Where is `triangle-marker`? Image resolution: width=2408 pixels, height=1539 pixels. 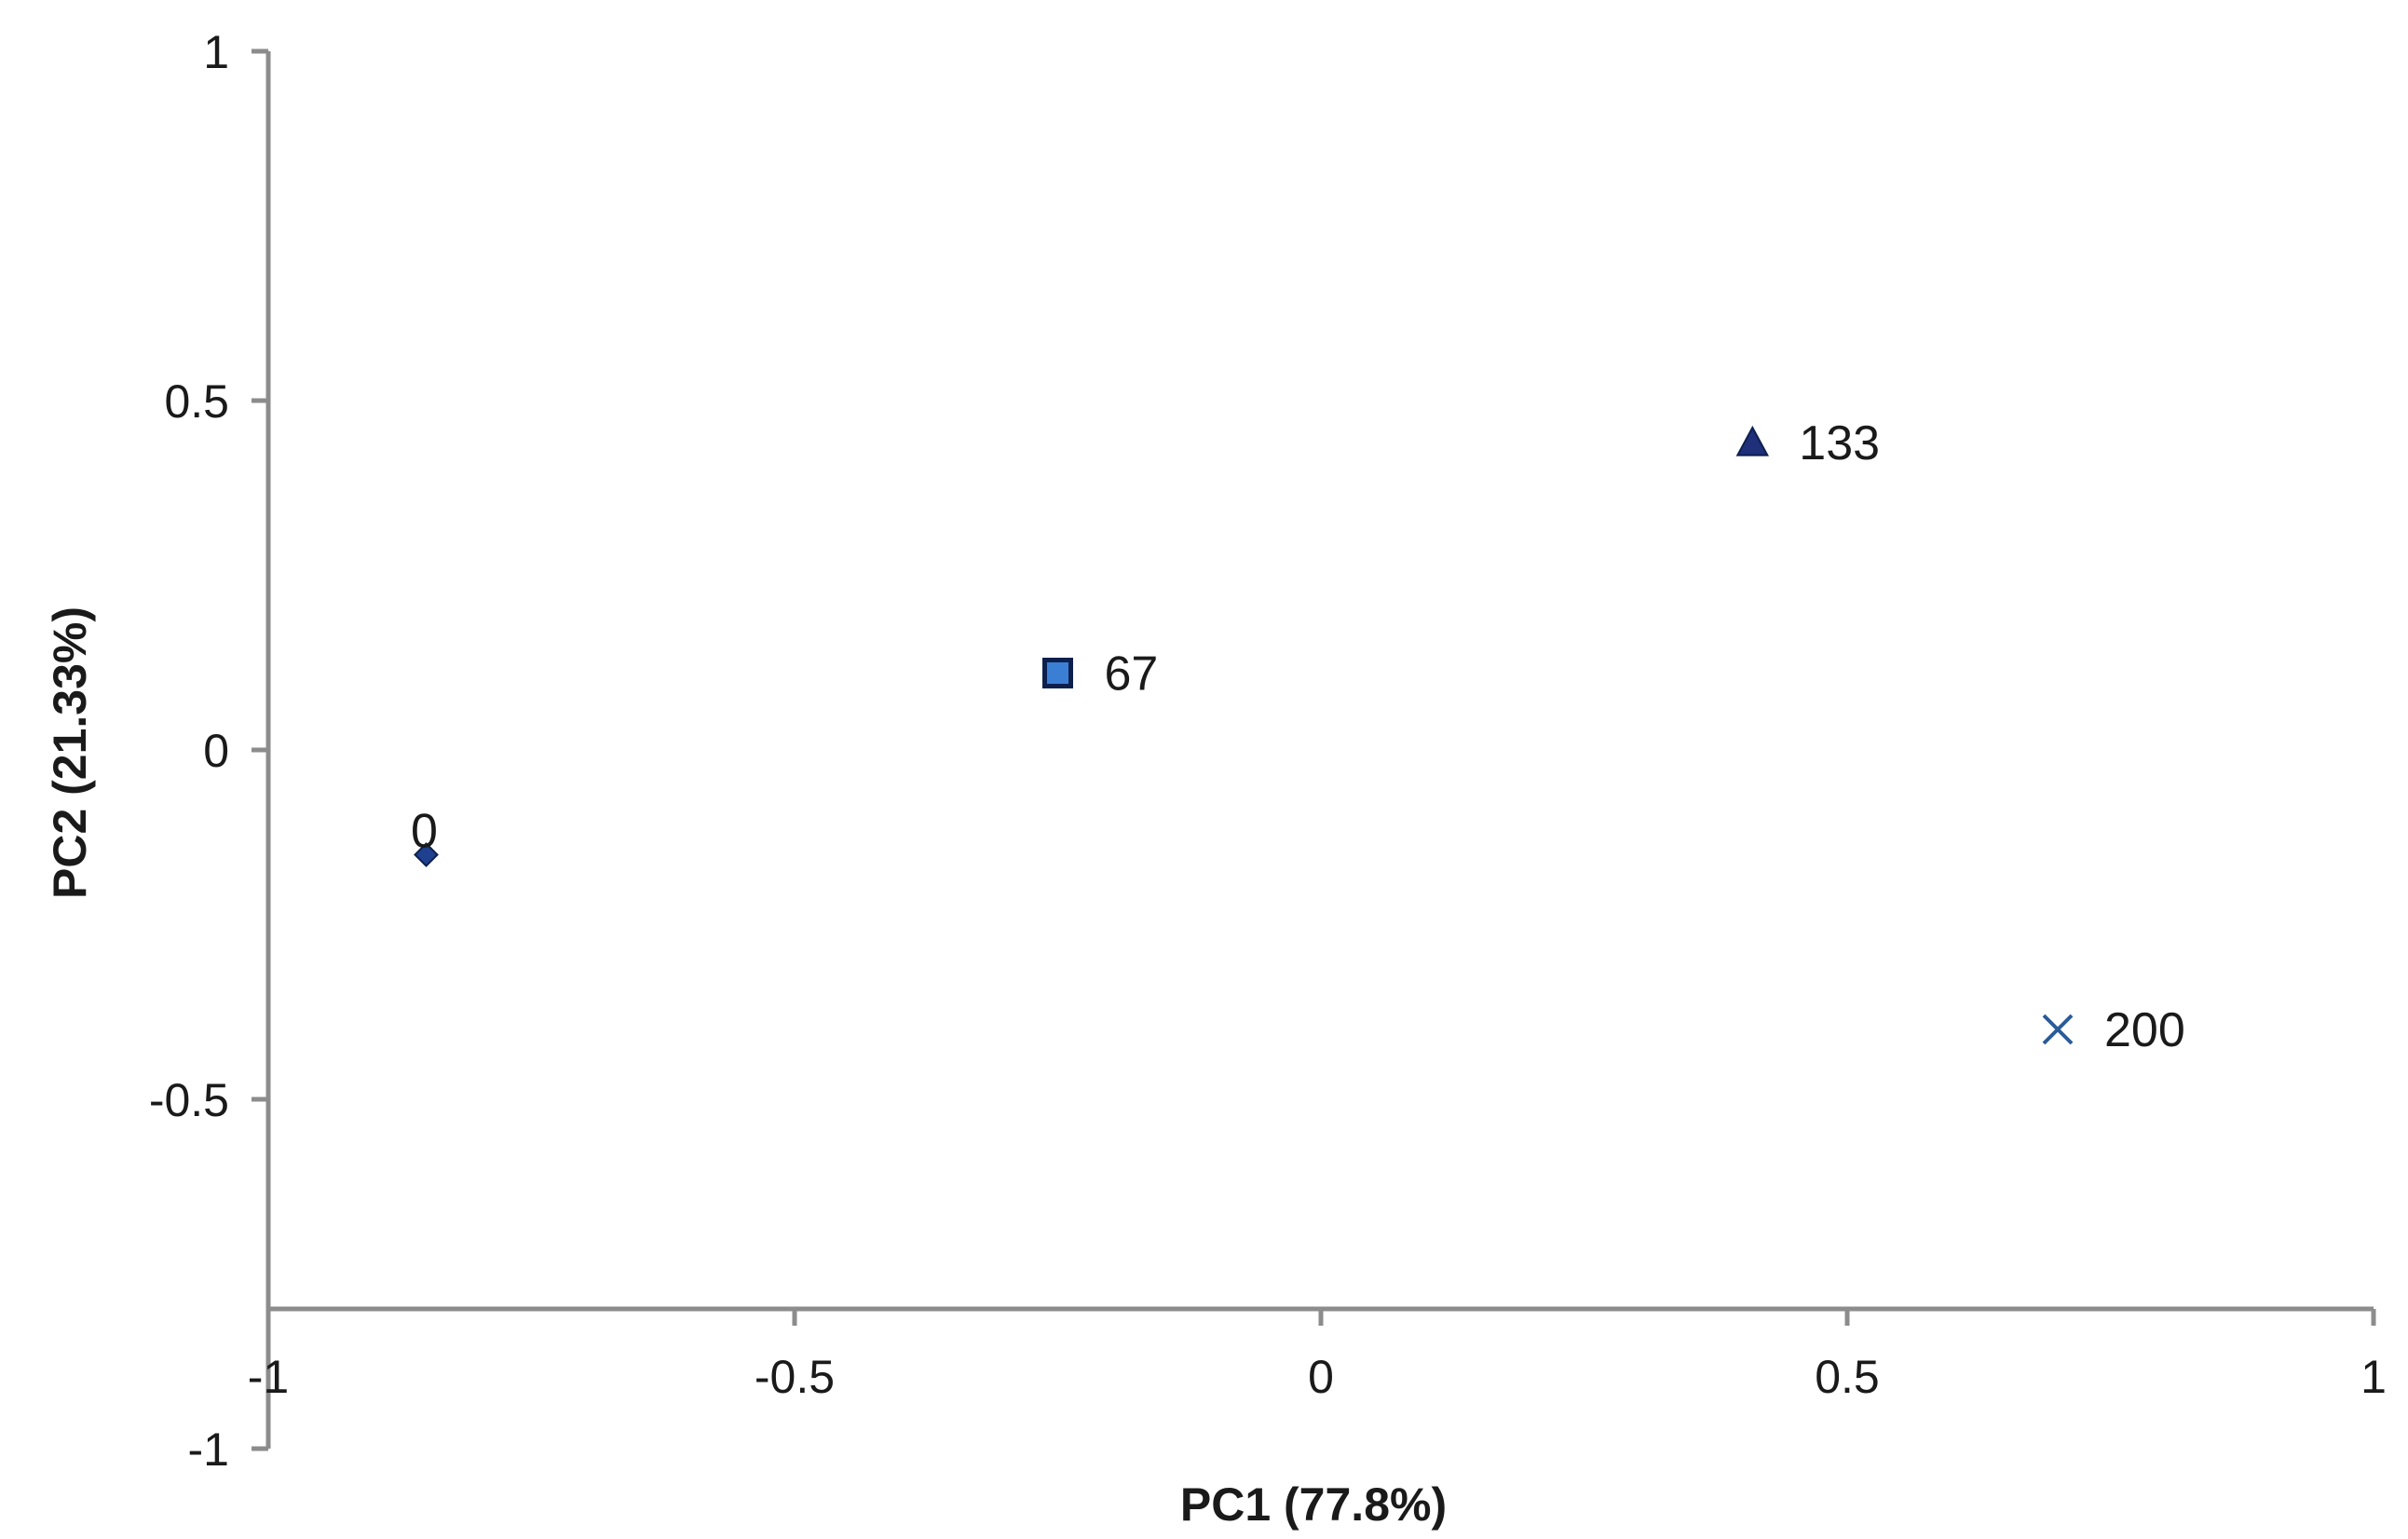
triangle-marker is located at coordinates (1752, 440).